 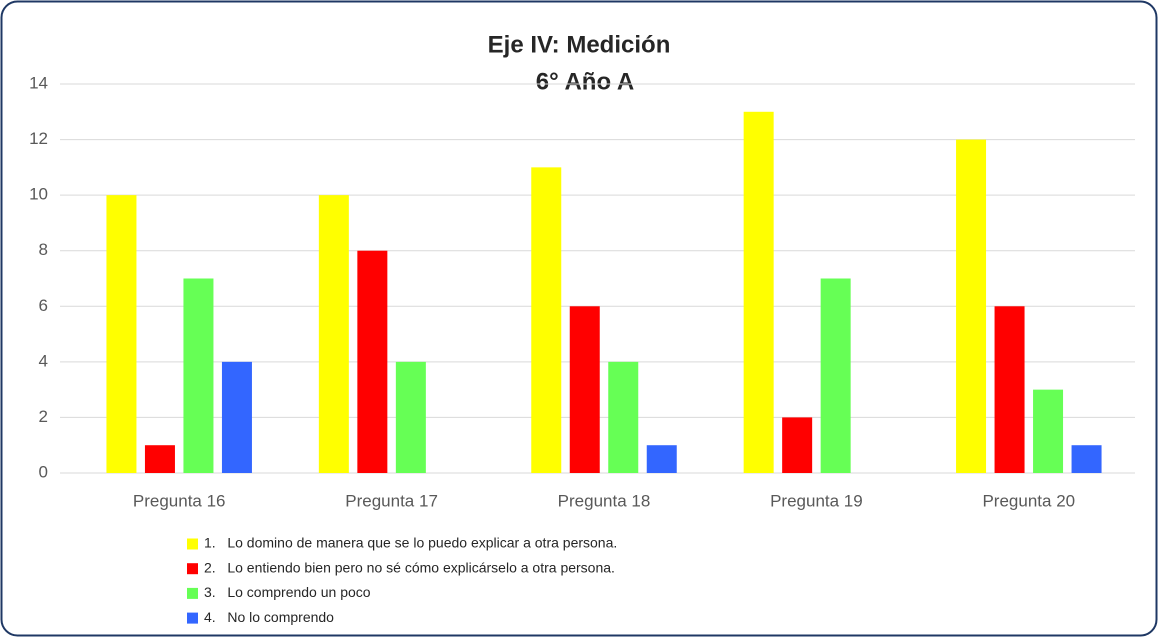 I want to click on y-tick-label: 0, so click(x=43, y=471).